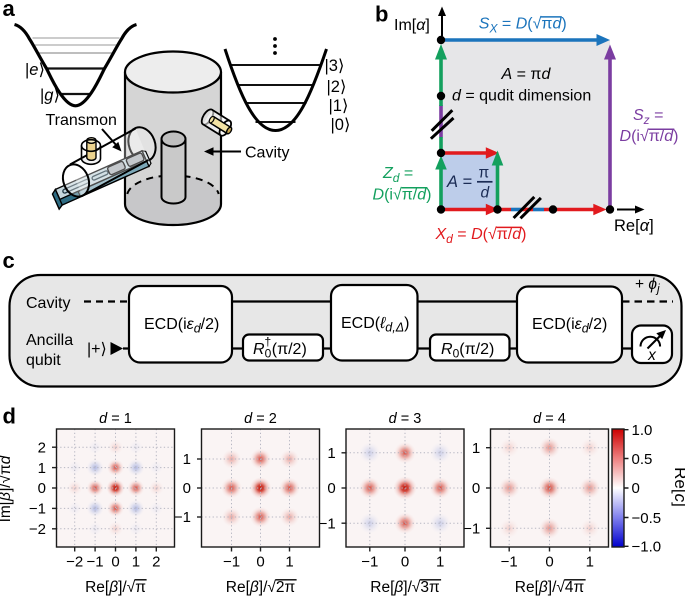 The width and height of the screenshot is (685, 604). What do you see at coordinates (280, 348) in the screenshot?
I see `svg-text: R0†(π/2)` at bounding box center [280, 348].